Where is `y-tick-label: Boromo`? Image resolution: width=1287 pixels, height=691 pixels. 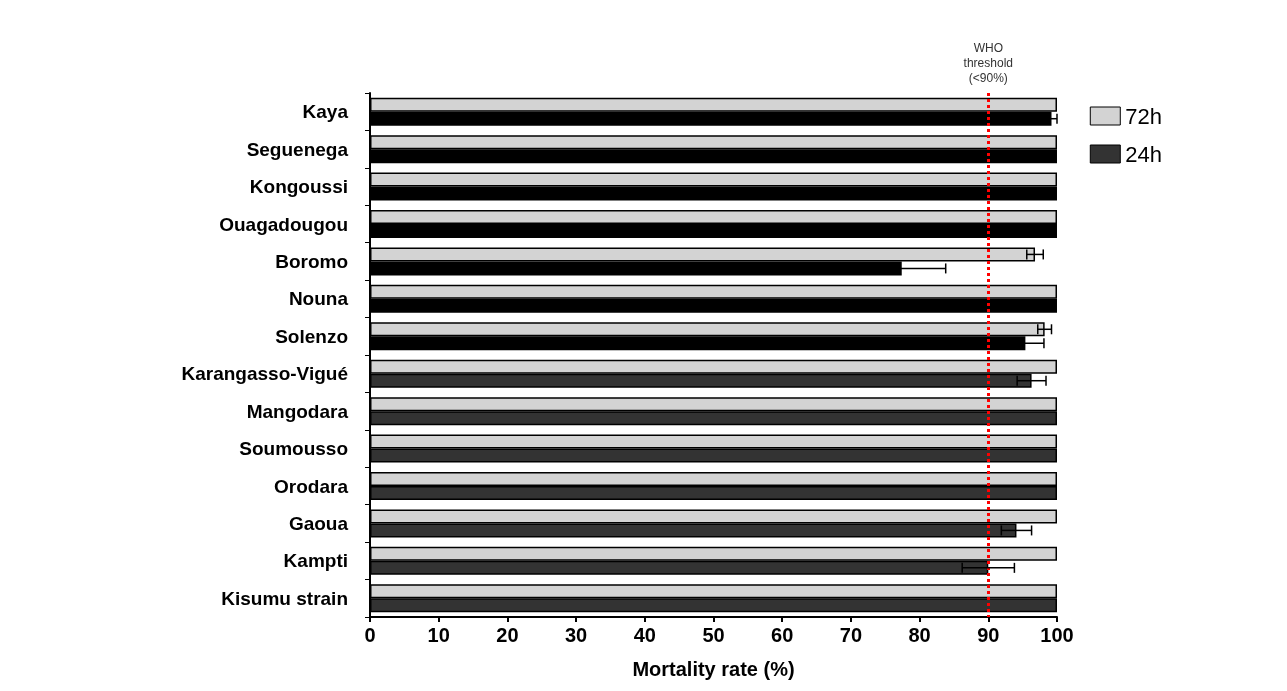 y-tick-label: Boromo is located at coordinates (311, 261).